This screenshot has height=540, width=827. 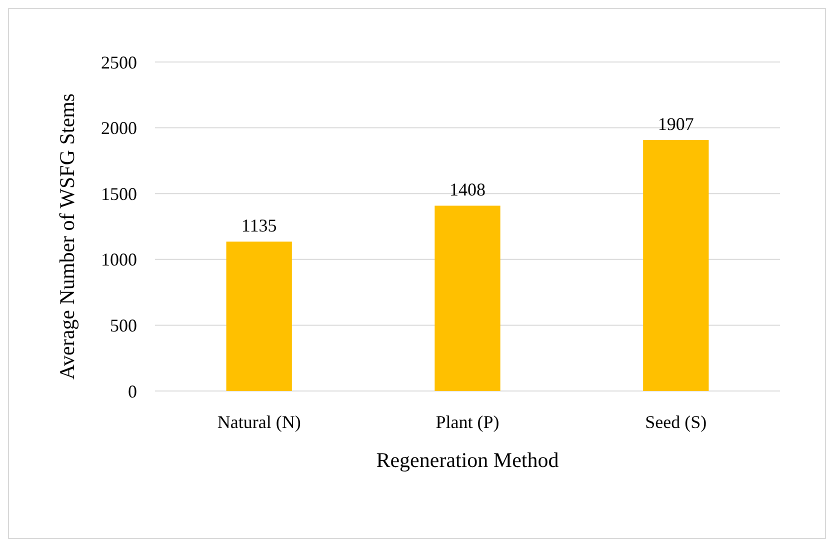 I want to click on y-tick-label: 2000, so click(x=119, y=128).